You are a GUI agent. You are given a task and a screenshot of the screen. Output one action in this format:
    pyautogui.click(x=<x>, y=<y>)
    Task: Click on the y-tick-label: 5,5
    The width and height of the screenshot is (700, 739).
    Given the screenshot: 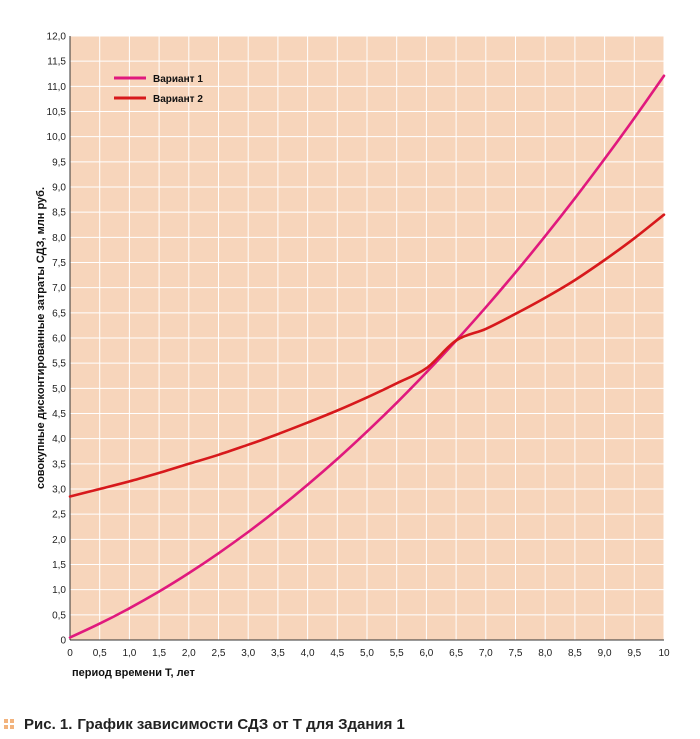 What is the action you would take?
    pyautogui.click(x=59, y=364)
    